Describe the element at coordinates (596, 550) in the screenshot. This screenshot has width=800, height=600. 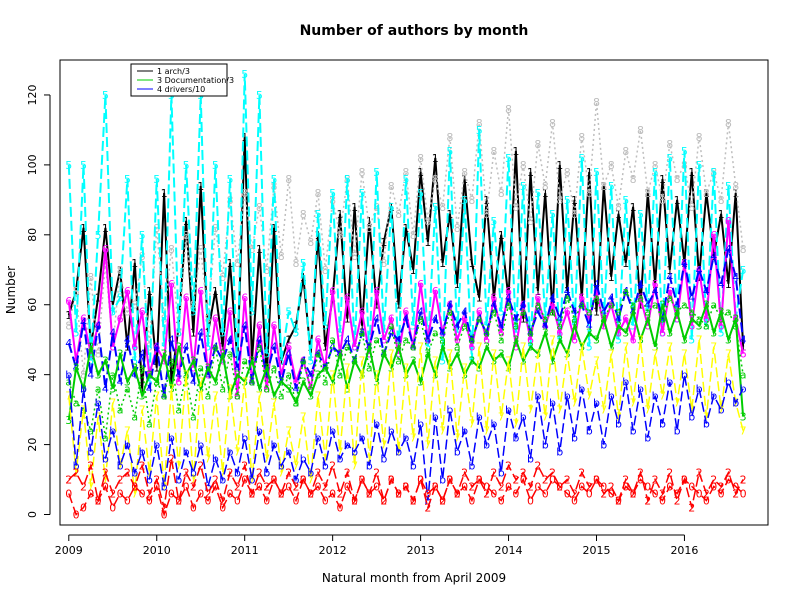
I see `x-tick-label: 2015` at that location.